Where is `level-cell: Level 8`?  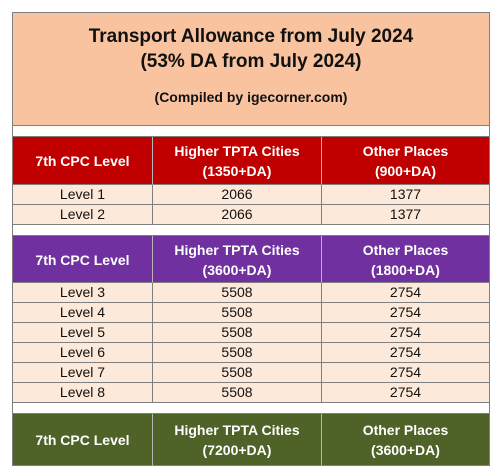 level-cell: Level 8 is located at coordinates (83, 393).